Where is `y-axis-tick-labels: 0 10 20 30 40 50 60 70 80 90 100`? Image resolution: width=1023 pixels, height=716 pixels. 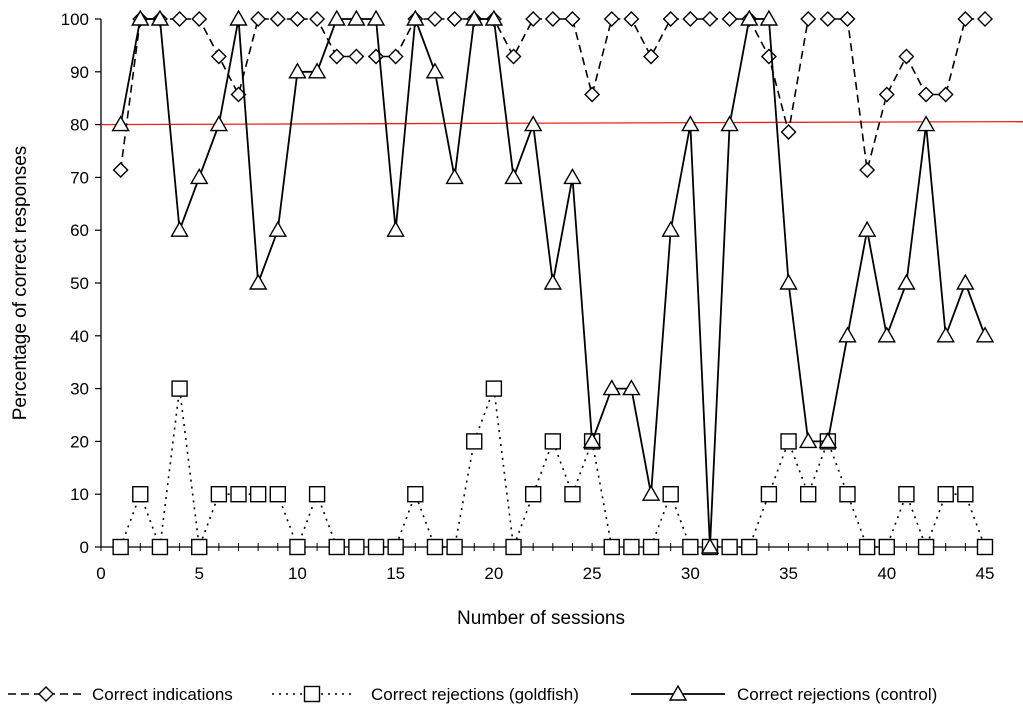 y-axis-tick-labels: 0 10 20 30 40 50 60 70 80 90 100 is located at coordinates (75, 283).